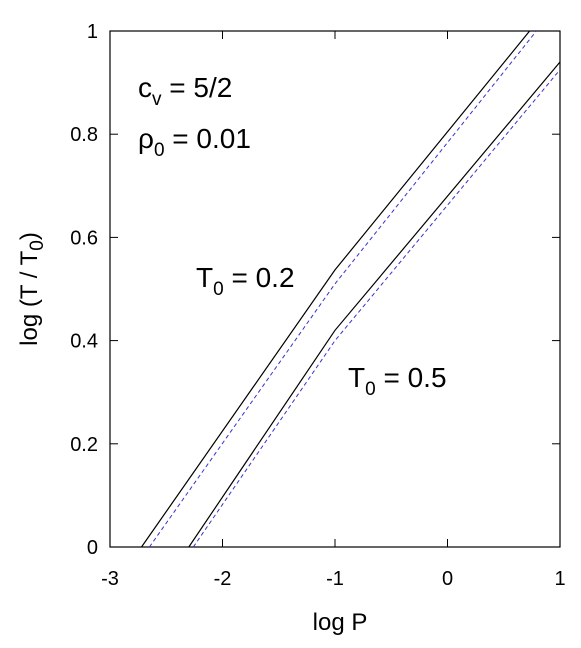 This screenshot has width=581, height=648. What do you see at coordinates (84, 445) in the screenshot?
I see `y-tick-label: 0.2` at bounding box center [84, 445].